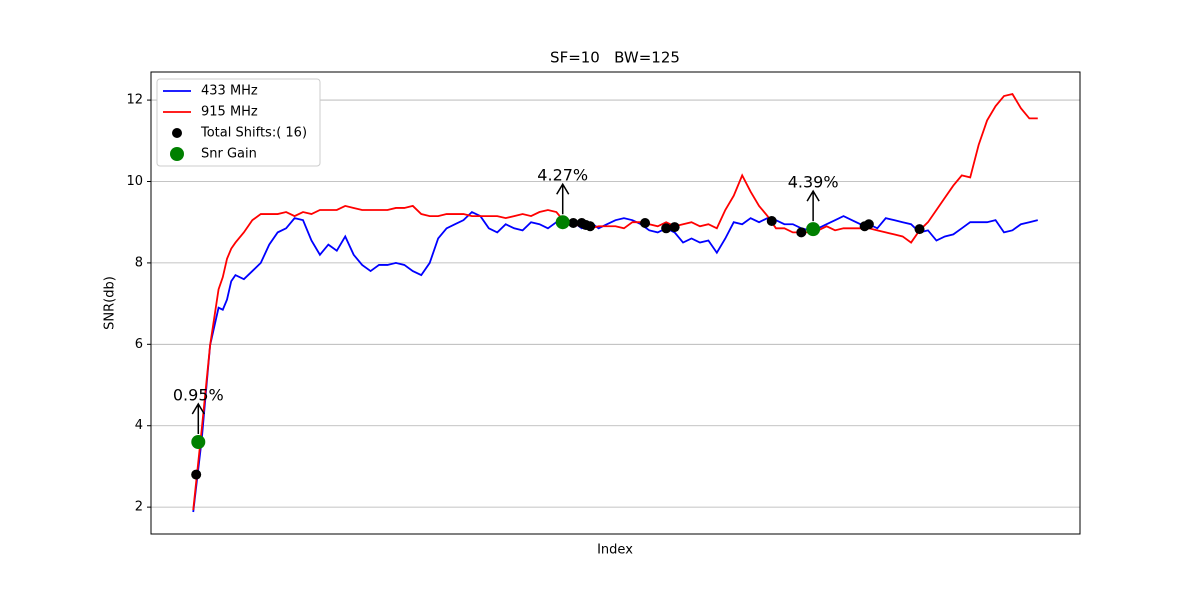 Image resolution: width=1200 pixels, height=604 pixels. Describe the element at coordinates (238, 122) in the screenshot. I see `legend-box` at that location.